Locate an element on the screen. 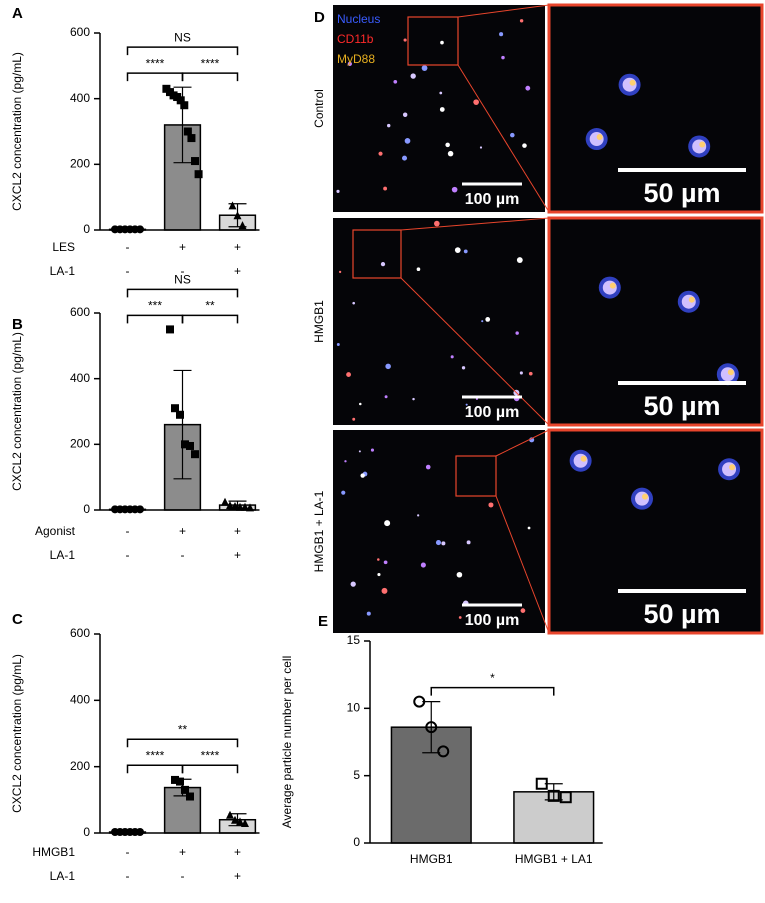 This screenshot has height=903, width=765. x-tick-label: HMGB1 is located at coordinates (431, 859).